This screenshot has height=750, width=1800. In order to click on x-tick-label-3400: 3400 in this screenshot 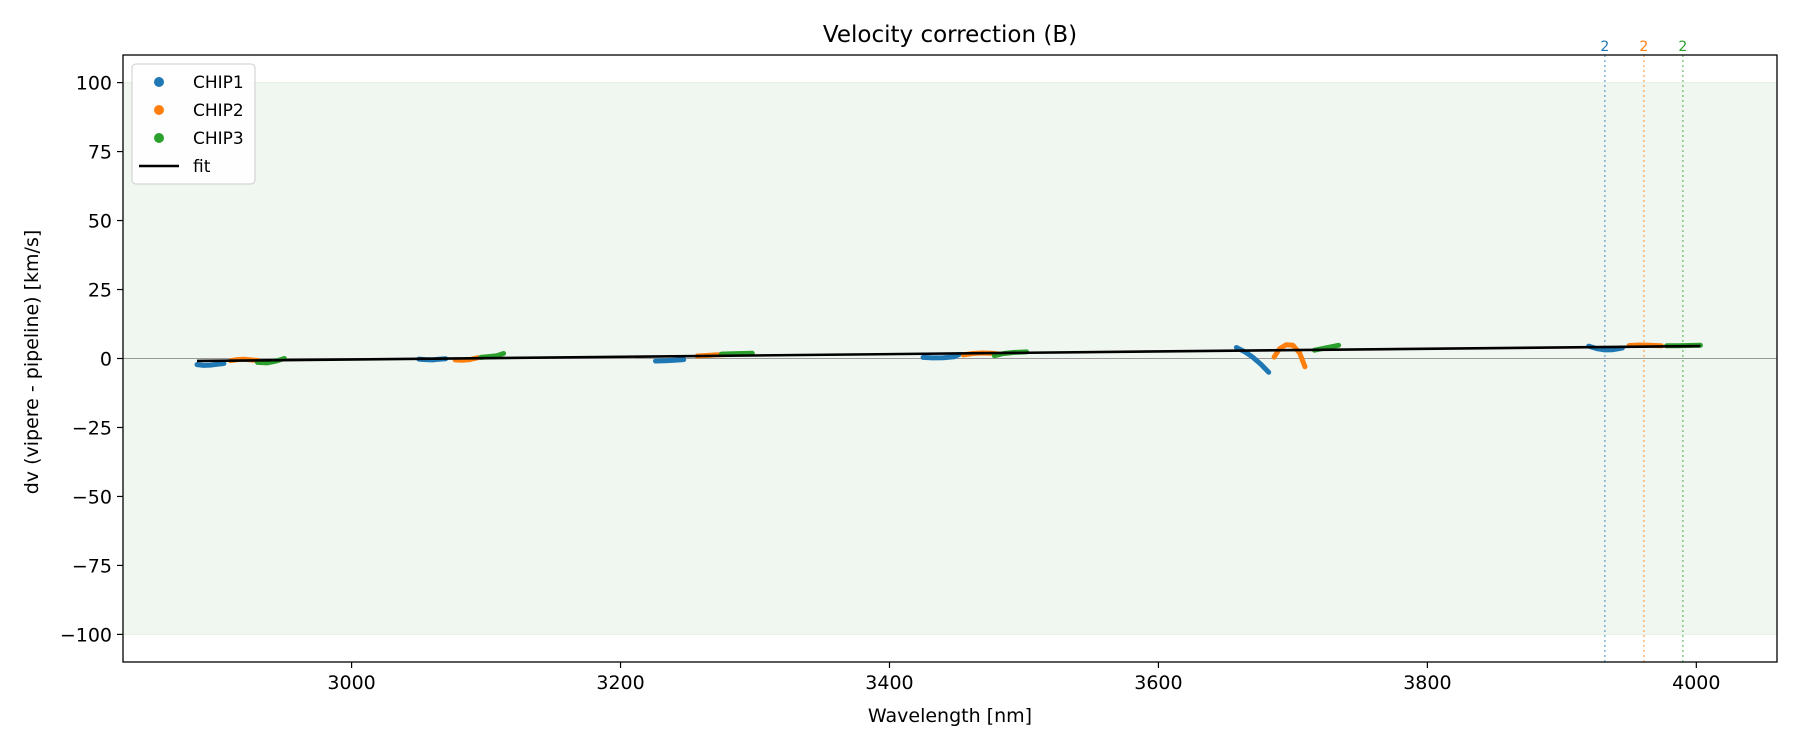, I will do `click(889, 683)`.